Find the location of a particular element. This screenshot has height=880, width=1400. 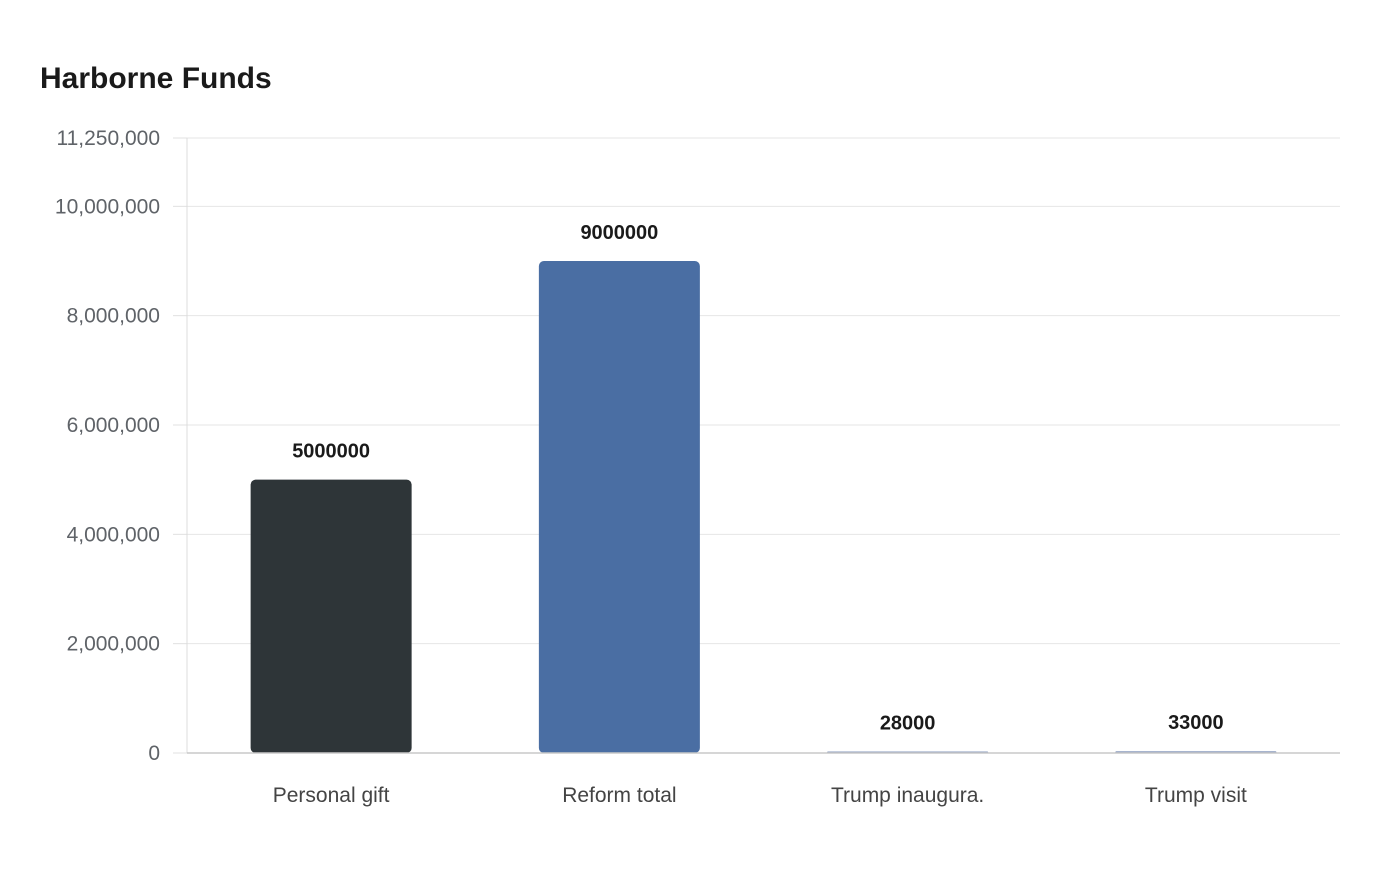

x-category-label: Personal gift is located at coordinates (331, 795).